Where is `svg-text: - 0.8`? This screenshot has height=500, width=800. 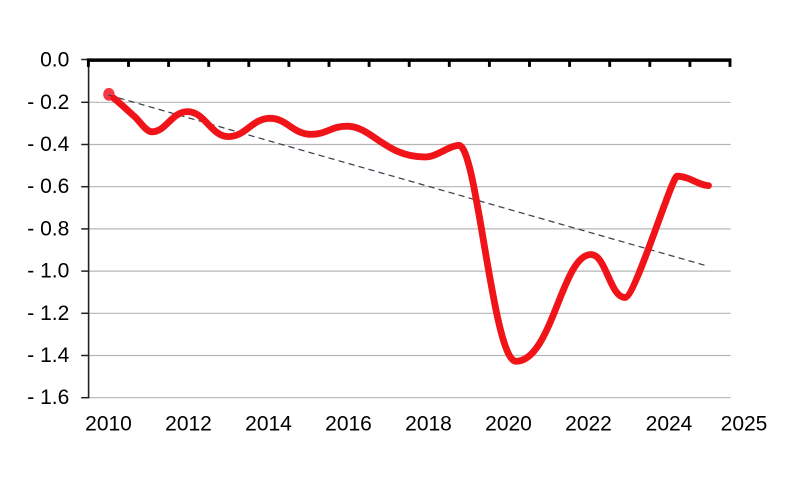
svg-text: - 0.8 is located at coordinates (48, 228).